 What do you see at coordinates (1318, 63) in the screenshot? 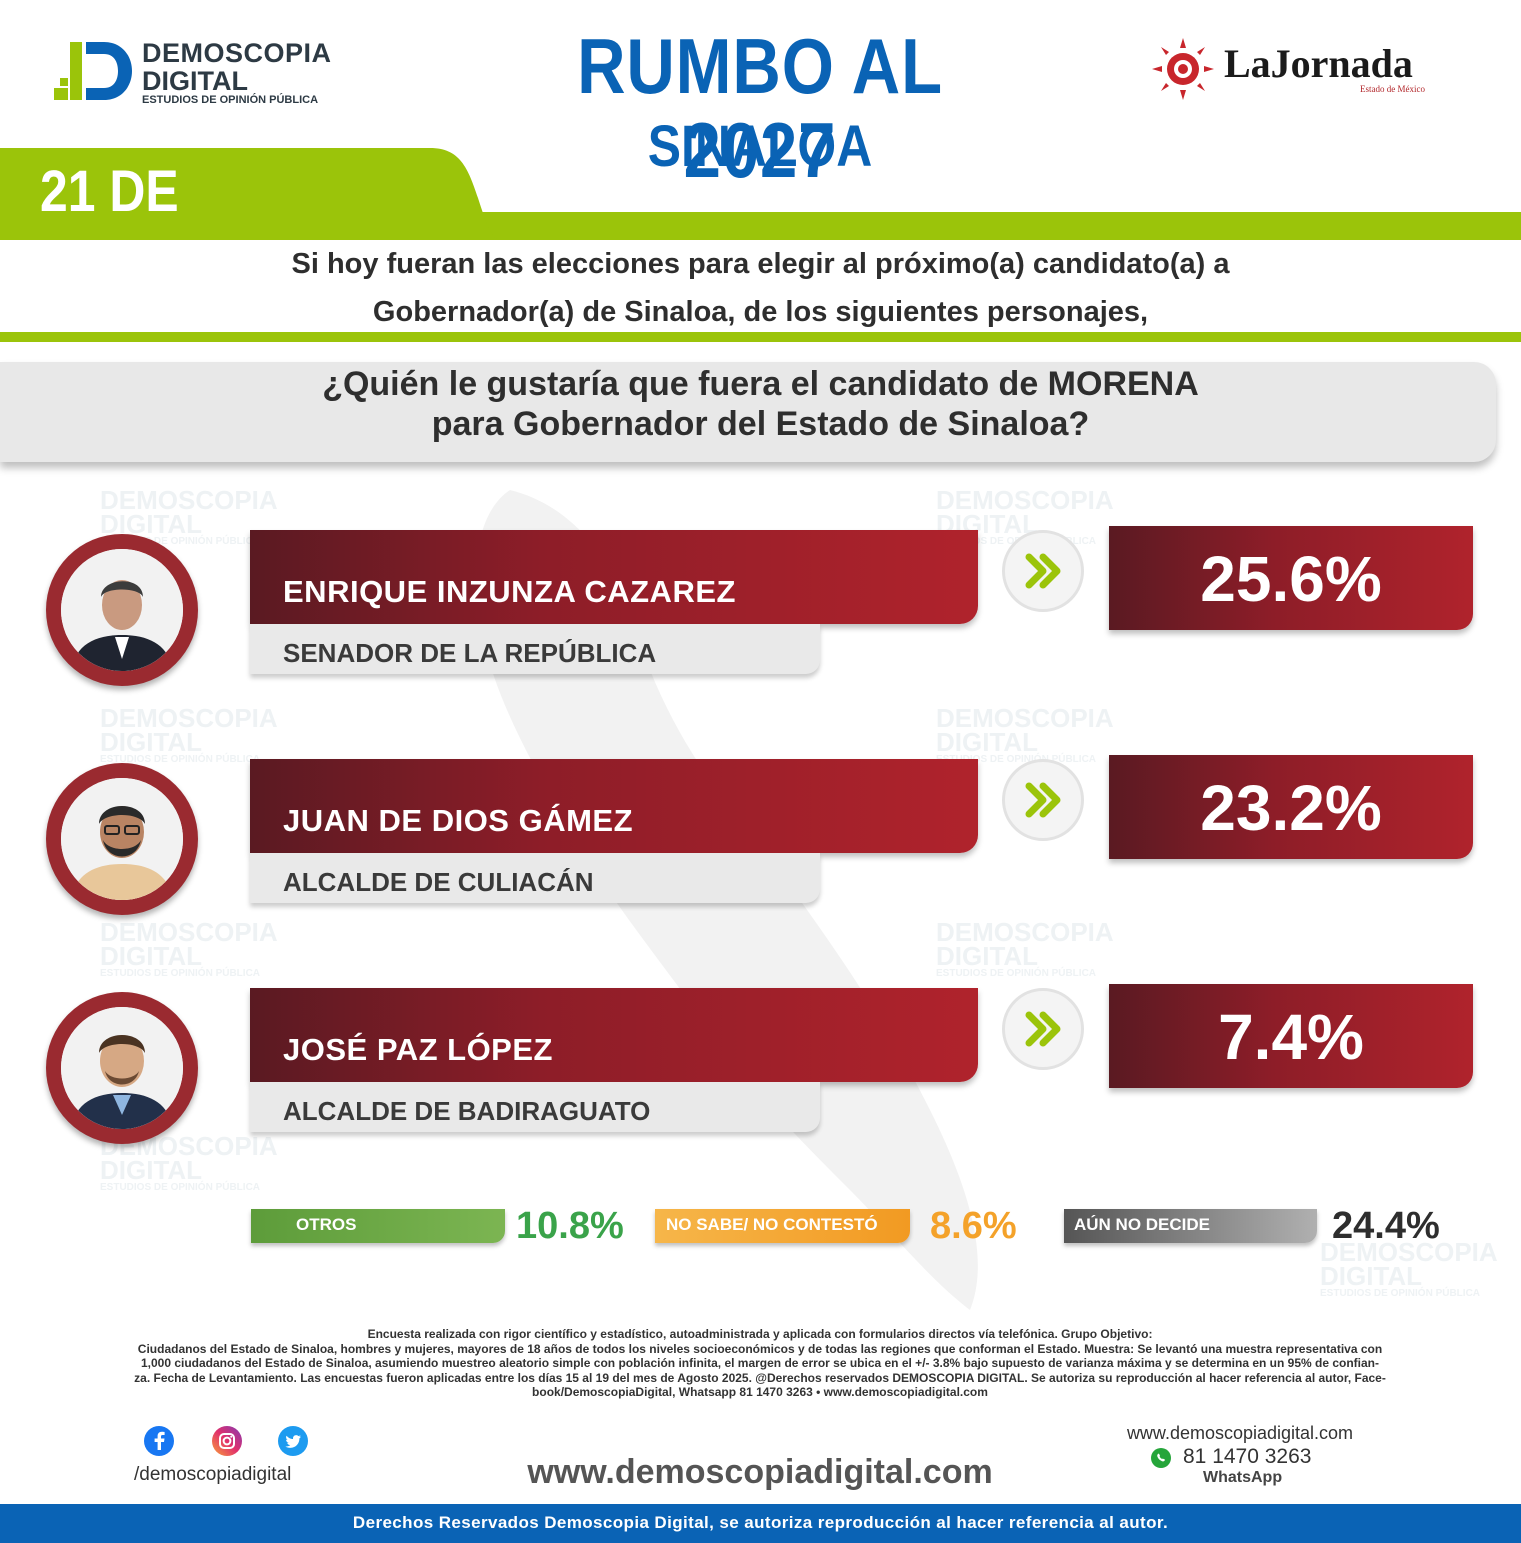
I see `partner-name: LaJornada` at bounding box center [1318, 63].